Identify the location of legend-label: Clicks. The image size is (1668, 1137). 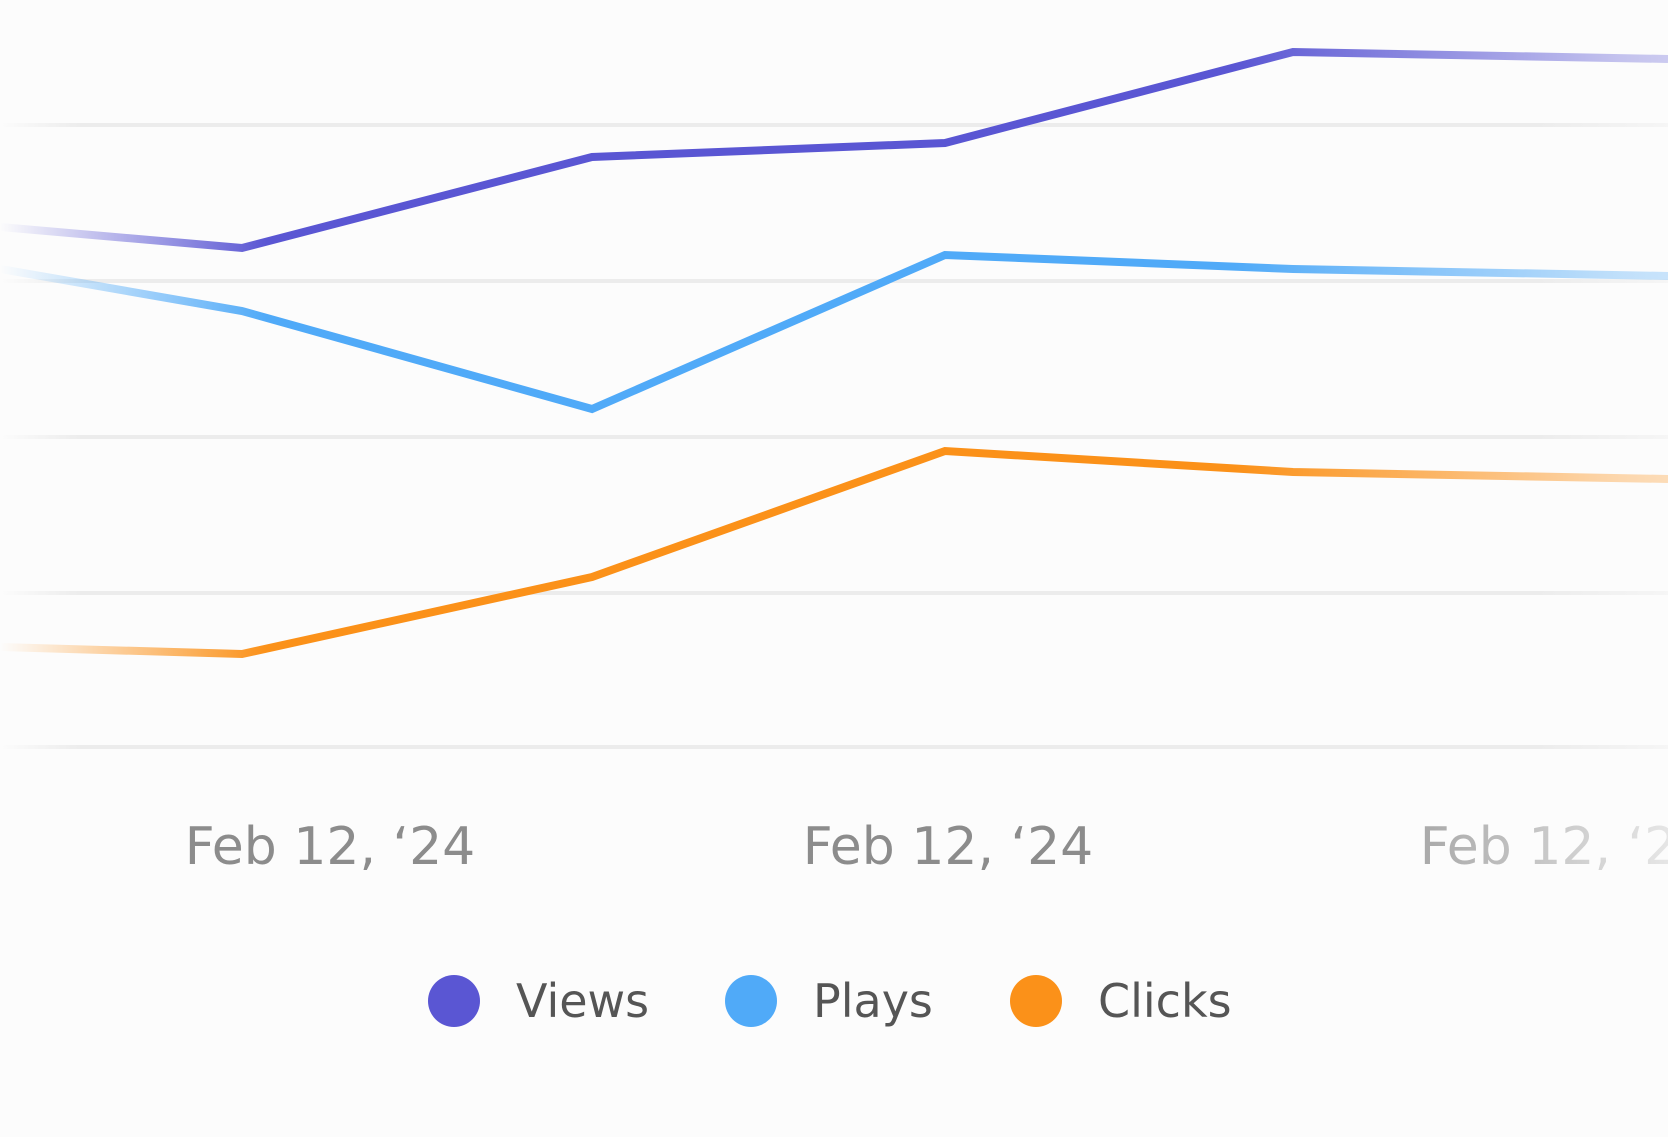
(1165, 1001).